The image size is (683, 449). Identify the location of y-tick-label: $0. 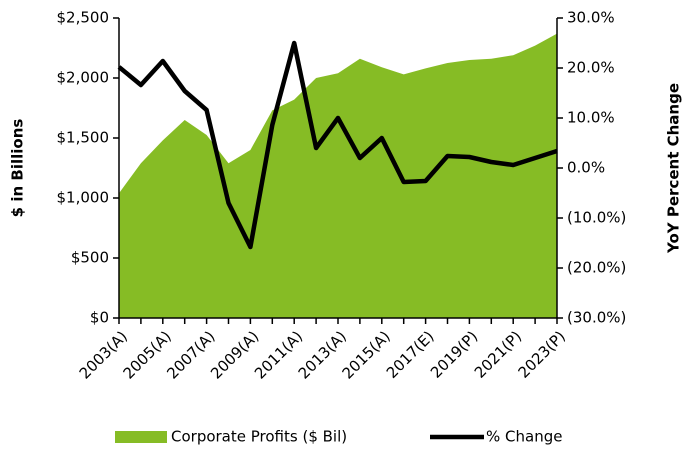
(99, 318).